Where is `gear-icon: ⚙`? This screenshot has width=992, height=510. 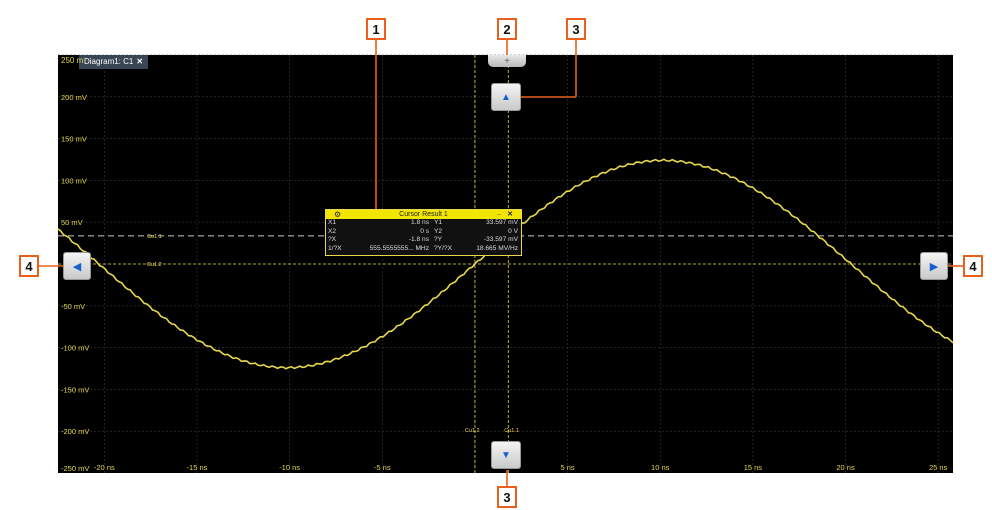 gear-icon: ⚙ is located at coordinates (338, 214).